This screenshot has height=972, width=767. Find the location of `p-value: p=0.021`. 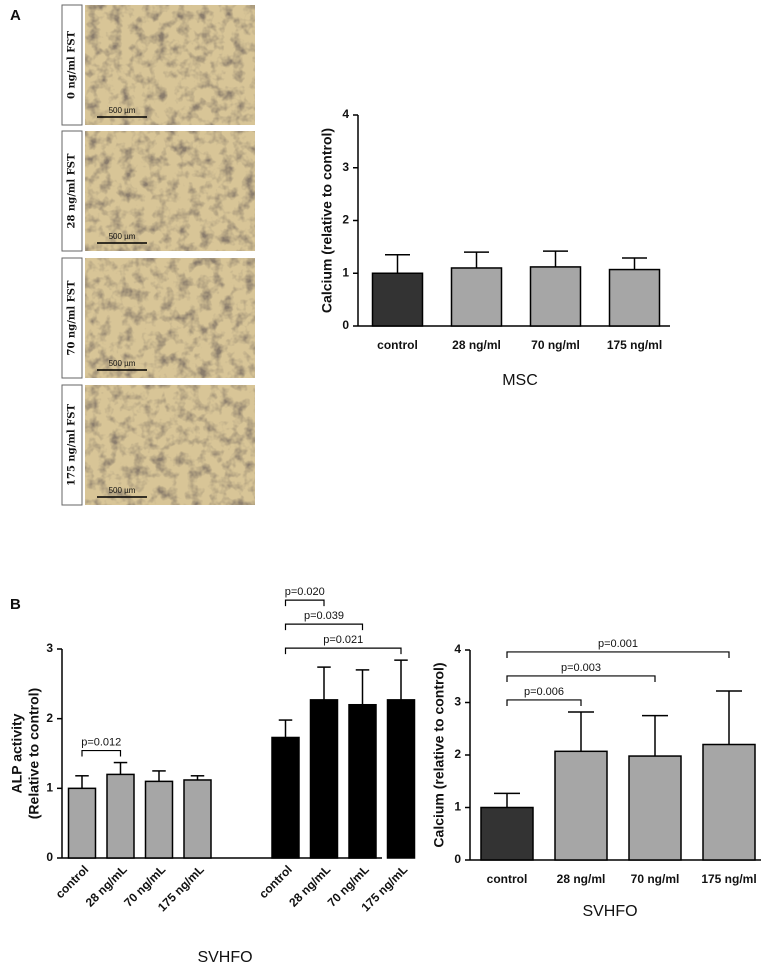

p-value: p=0.021 is located at coordinates (343, 640).